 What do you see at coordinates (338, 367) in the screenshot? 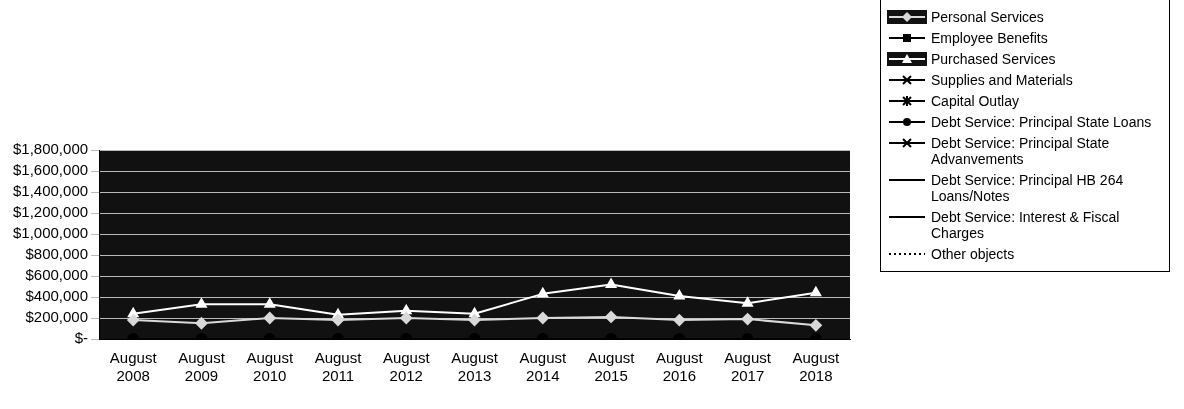
I see `x-tick-label: August 2011` at bounding box center [338, 367].